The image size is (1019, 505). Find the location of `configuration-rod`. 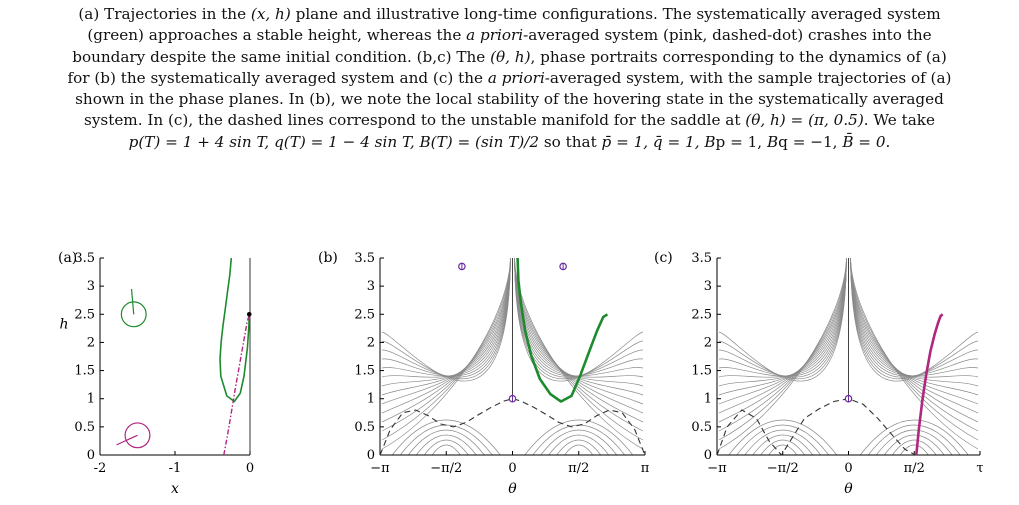

configuration-rod is located at coordinates (132, 301).